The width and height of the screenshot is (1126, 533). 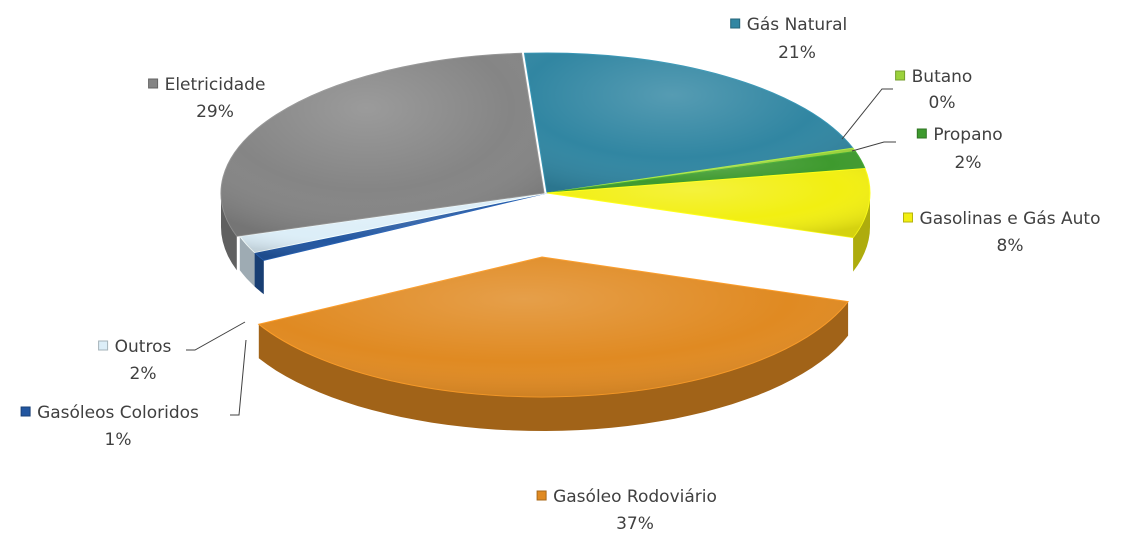 What do you see at coordinates (1010, 219) in the screenshot?
I see `data-label-name-gasolinas-e-g-s-auto: Gasolinas e Gás Auto` at bounding box center [1010, 219].